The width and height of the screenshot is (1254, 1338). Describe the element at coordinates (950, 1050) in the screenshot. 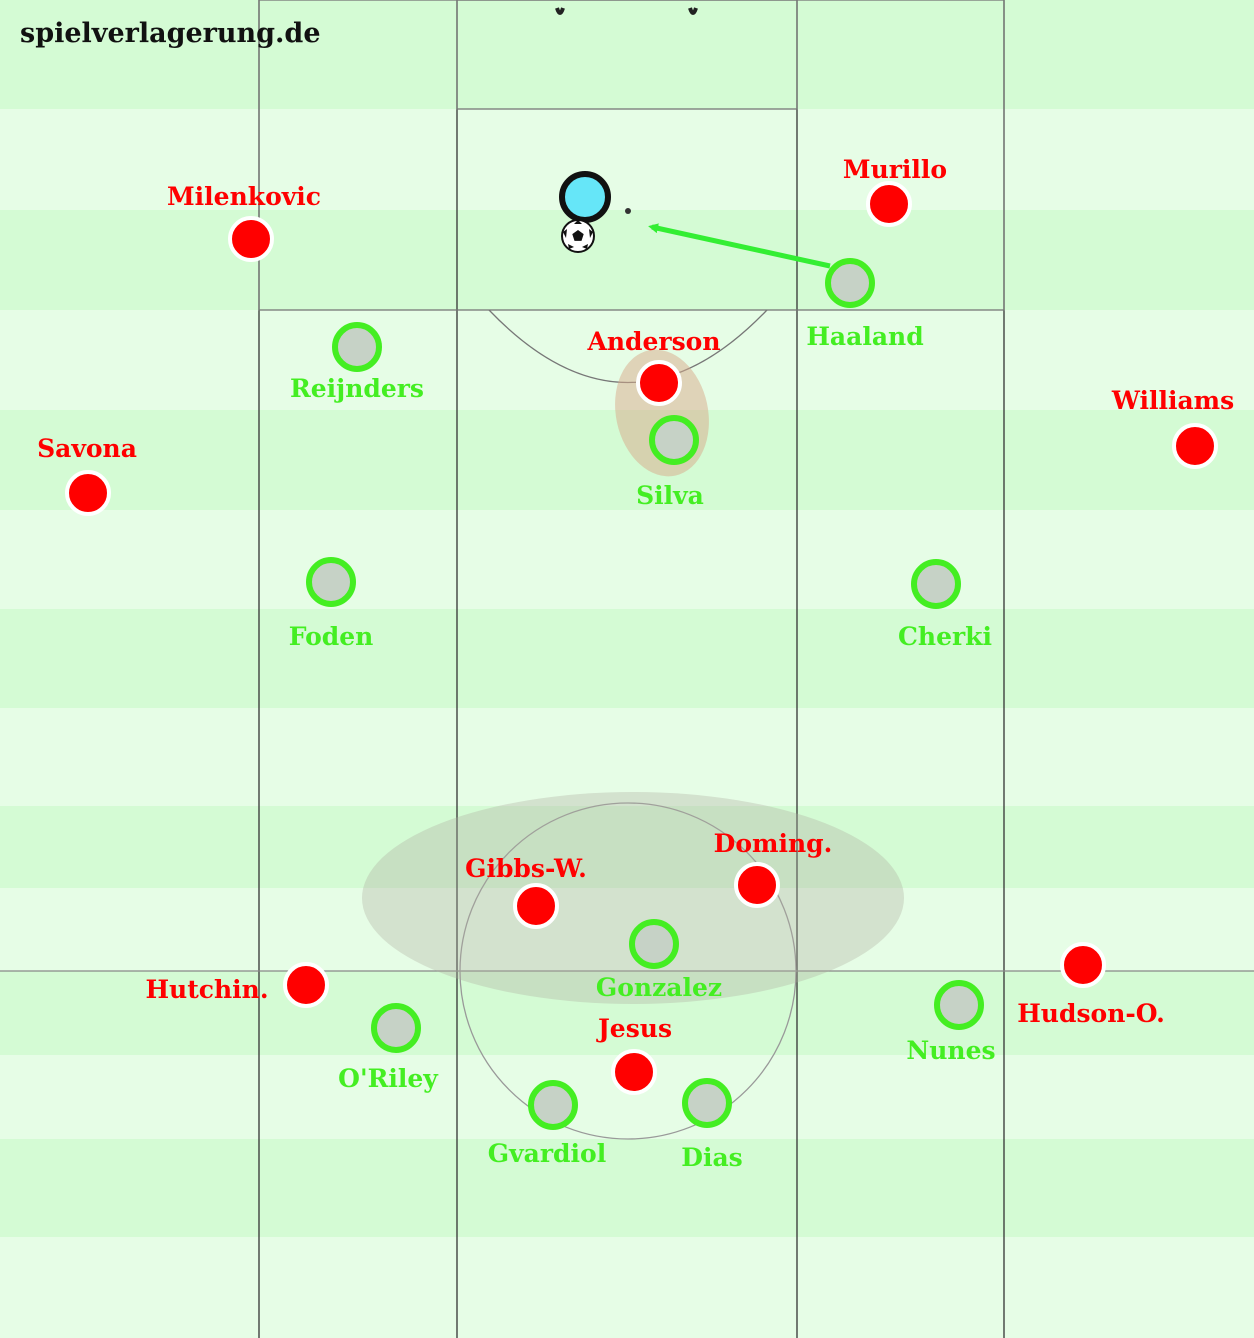

I see `player-name-label: Nunes` at that location.